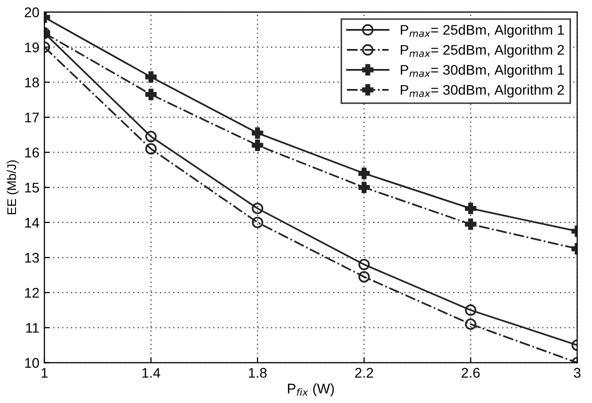 The width and height of the screenshot is (592, 403). Describe the element at coordinates (482, 71) in the screenshot. I see `legend-label: P$_{max}$= 30dBm, Algorithm 1` at that location.